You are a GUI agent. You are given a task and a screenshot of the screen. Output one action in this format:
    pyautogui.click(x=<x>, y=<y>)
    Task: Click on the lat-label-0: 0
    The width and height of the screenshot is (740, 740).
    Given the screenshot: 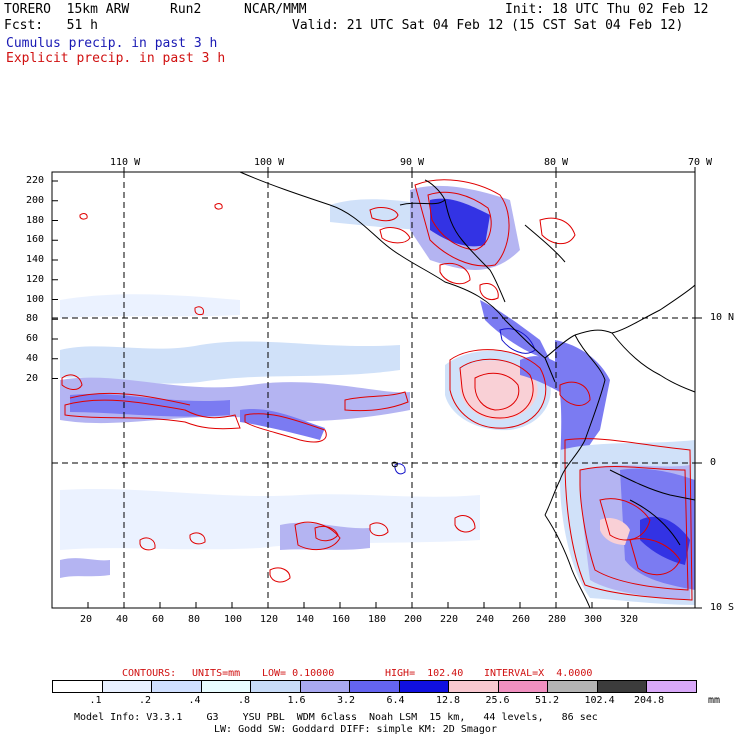 What is the action you would take?
    pyautogui.click(x=713, y=462)
    